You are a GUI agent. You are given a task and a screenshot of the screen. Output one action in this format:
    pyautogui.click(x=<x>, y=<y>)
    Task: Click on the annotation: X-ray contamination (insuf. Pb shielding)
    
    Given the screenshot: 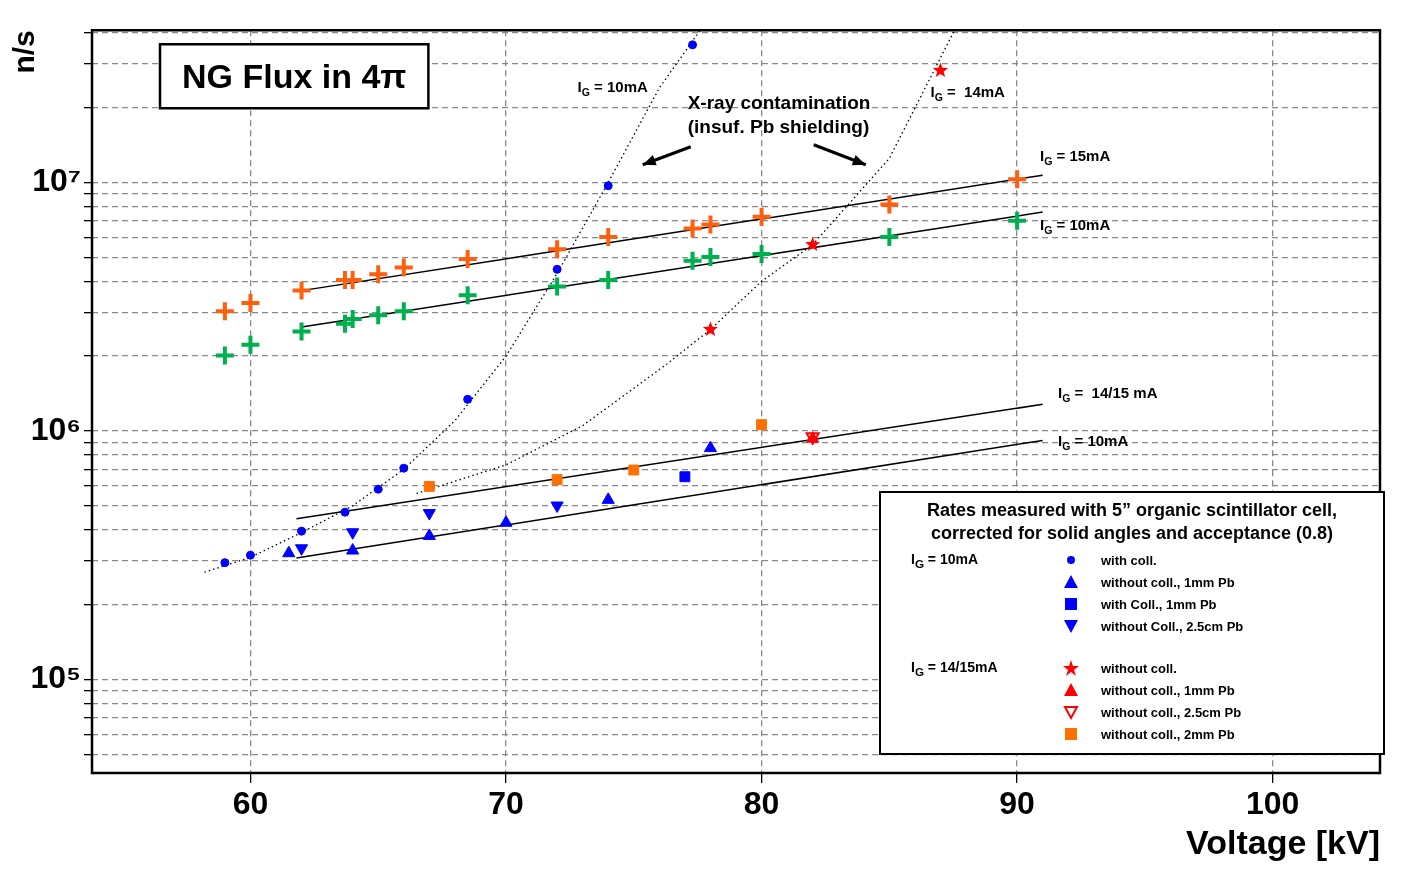 What is the action you would take?
    pyautogui.click(x=779, y=114)
    